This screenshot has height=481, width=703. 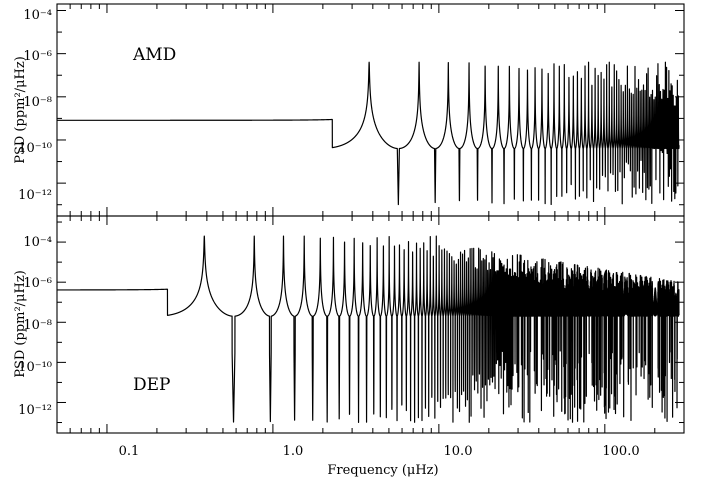 I want to click on bottom-y-tick-label-1e-12: 10⁻¹², so click(x=35, y=410).